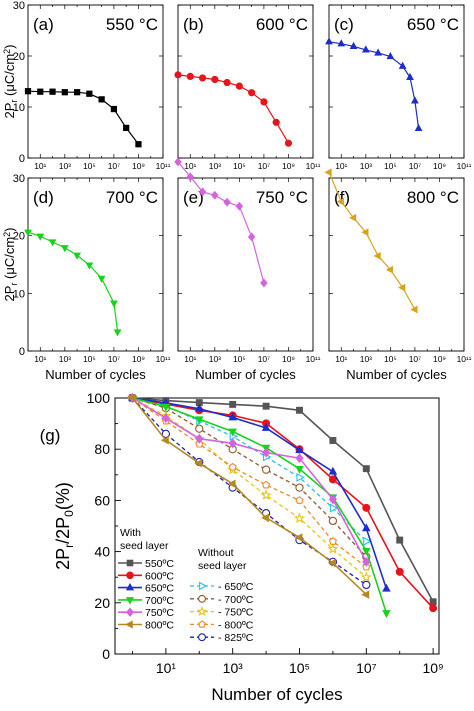 Image resolution: width=474 pixels, height=711 pixels. Describe the element at coordinates (43, 24) in the screenshot. I see `panel-label: (a)` at that location.